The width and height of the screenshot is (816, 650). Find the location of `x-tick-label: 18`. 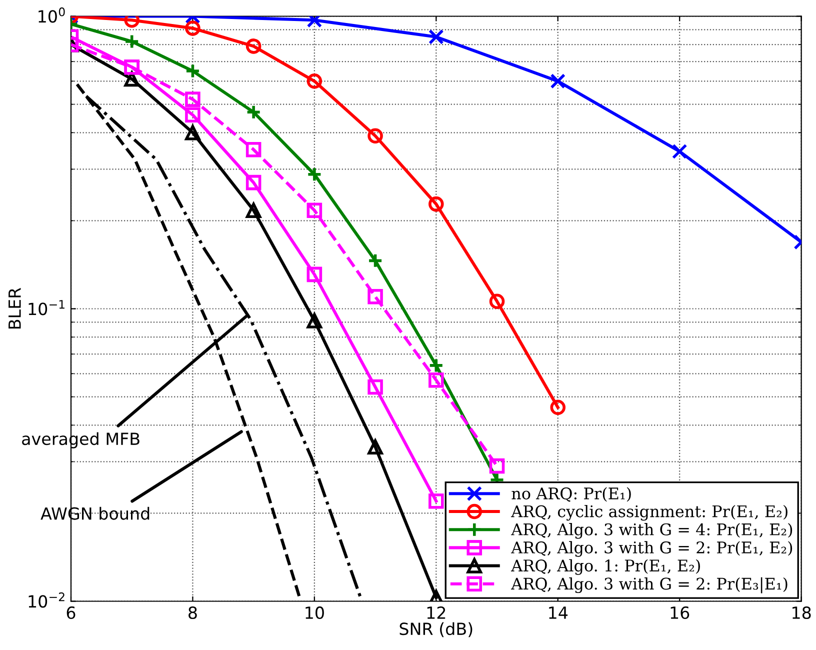

x-tick-label: 18 is located at coordinates (801, 613).